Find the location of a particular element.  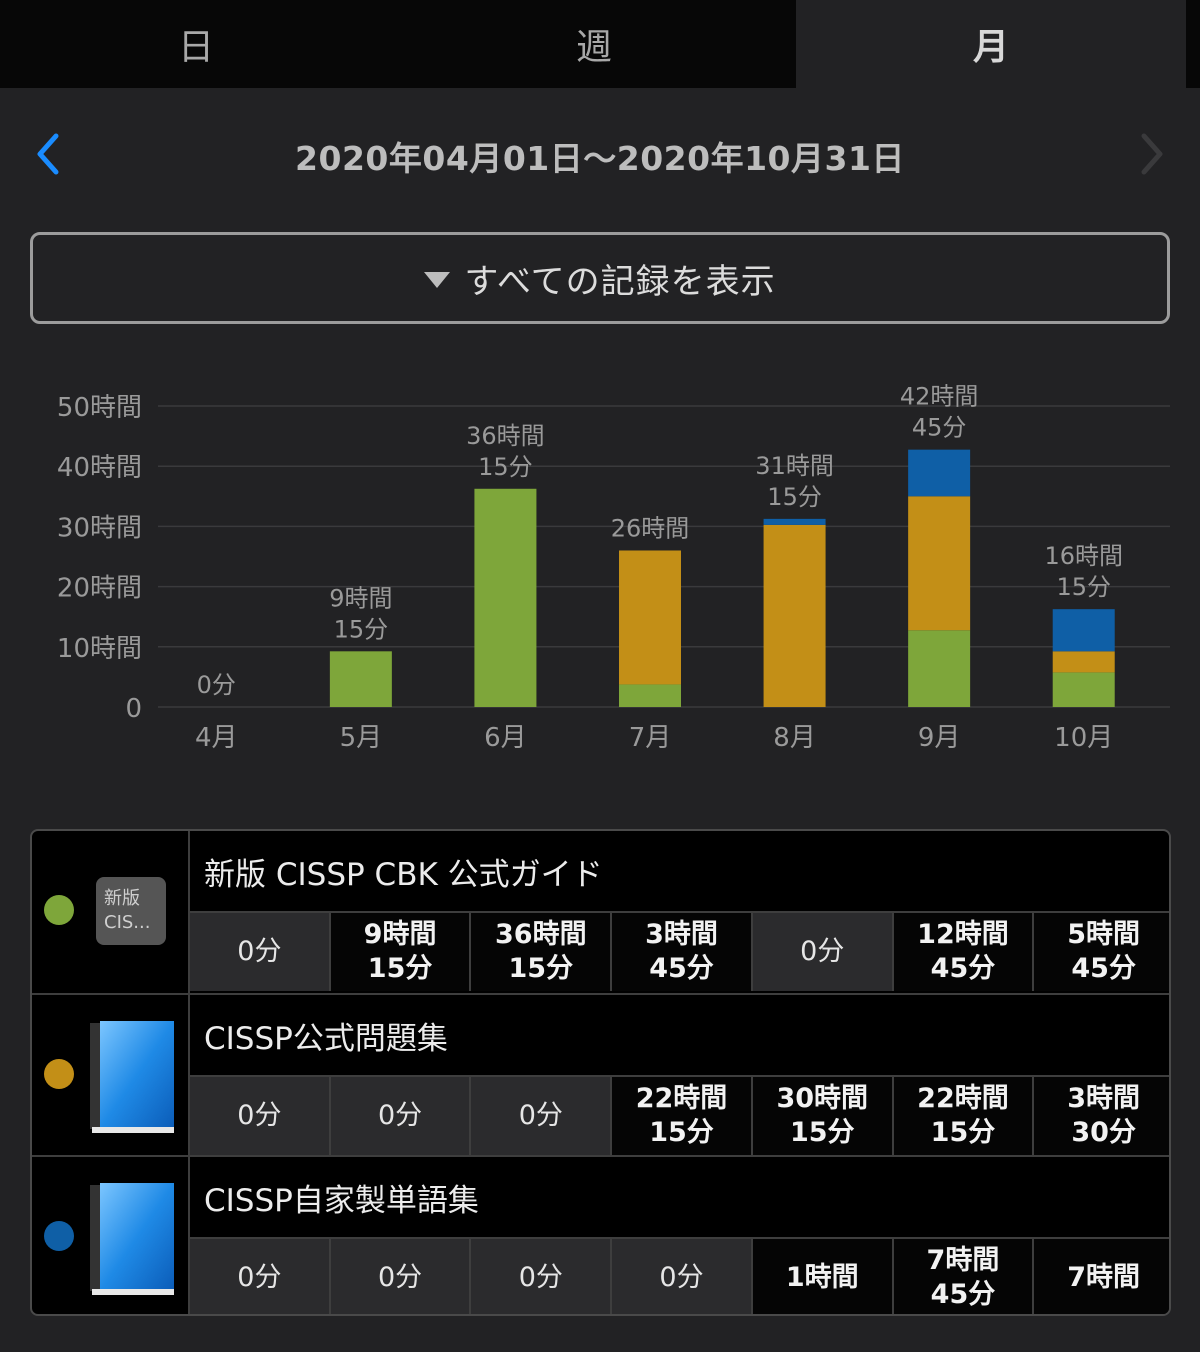

record-row: CISSP自家製単語集 0分 0分 0分 0分 1時間 7時間 45分 7時間 is located at coordinates (600, 1234).